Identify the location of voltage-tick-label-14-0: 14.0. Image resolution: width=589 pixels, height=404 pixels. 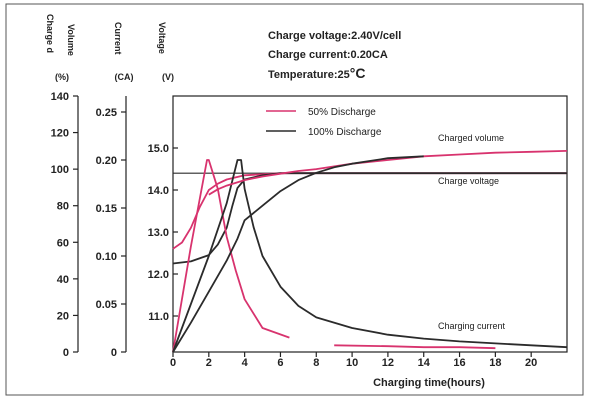
(158, 191).